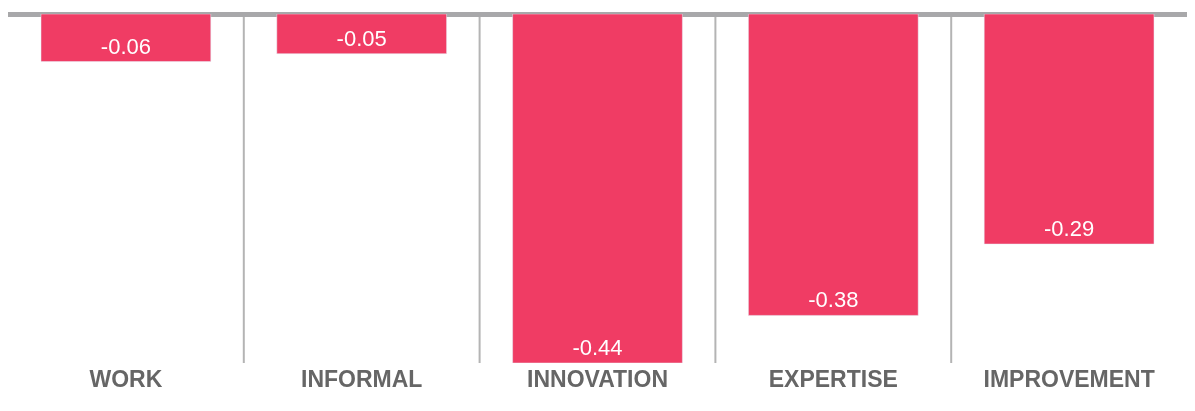  What do you see at coordinates (833, 379) in the screenshot?
I see `x-tick-label: EXPERTISE` at bounding box center [833, 379].